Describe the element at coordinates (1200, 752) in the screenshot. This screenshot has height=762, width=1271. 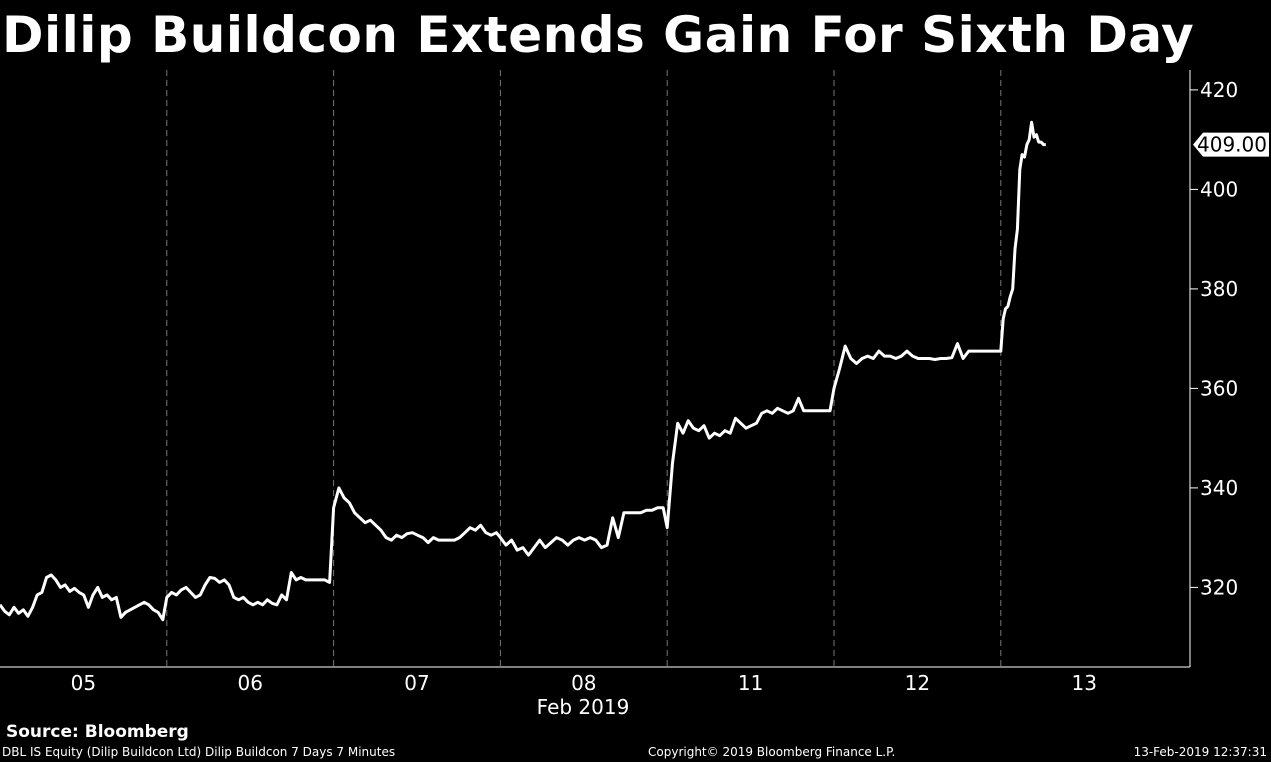
I see `footer-timestamp: 13-Feb-2019 12:37:31` at that location.